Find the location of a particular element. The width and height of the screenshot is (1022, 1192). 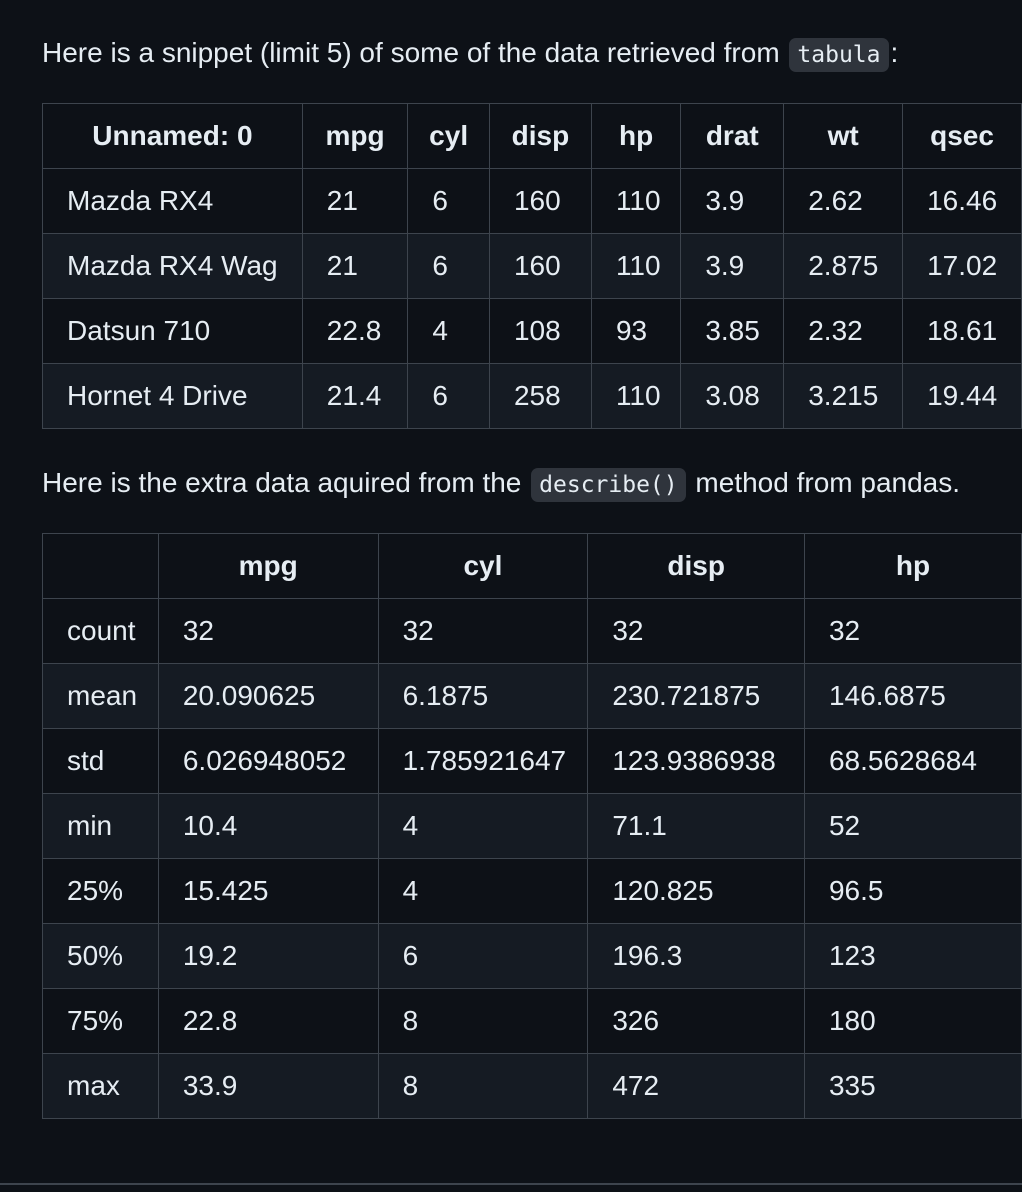

describe-table-cell: 335 is located at coordinates (912, 1086).